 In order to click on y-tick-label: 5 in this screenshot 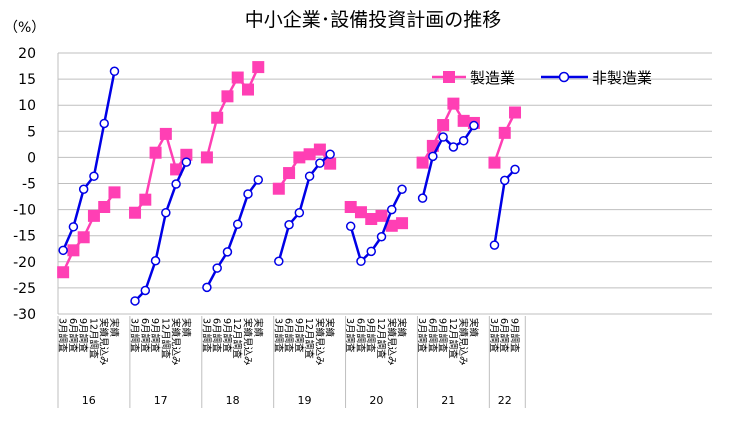, I will do `click(31, 132)`.